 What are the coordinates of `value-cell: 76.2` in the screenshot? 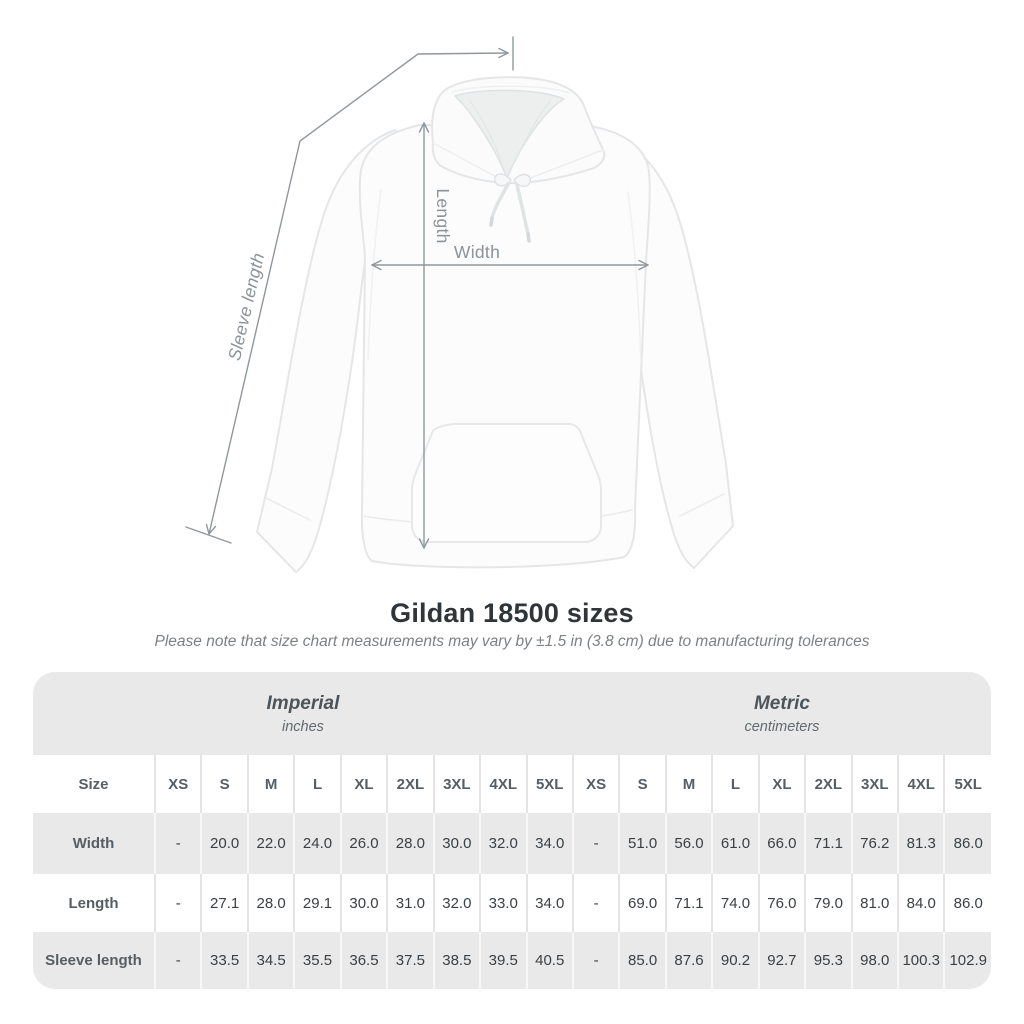 It's located at (874, 843).